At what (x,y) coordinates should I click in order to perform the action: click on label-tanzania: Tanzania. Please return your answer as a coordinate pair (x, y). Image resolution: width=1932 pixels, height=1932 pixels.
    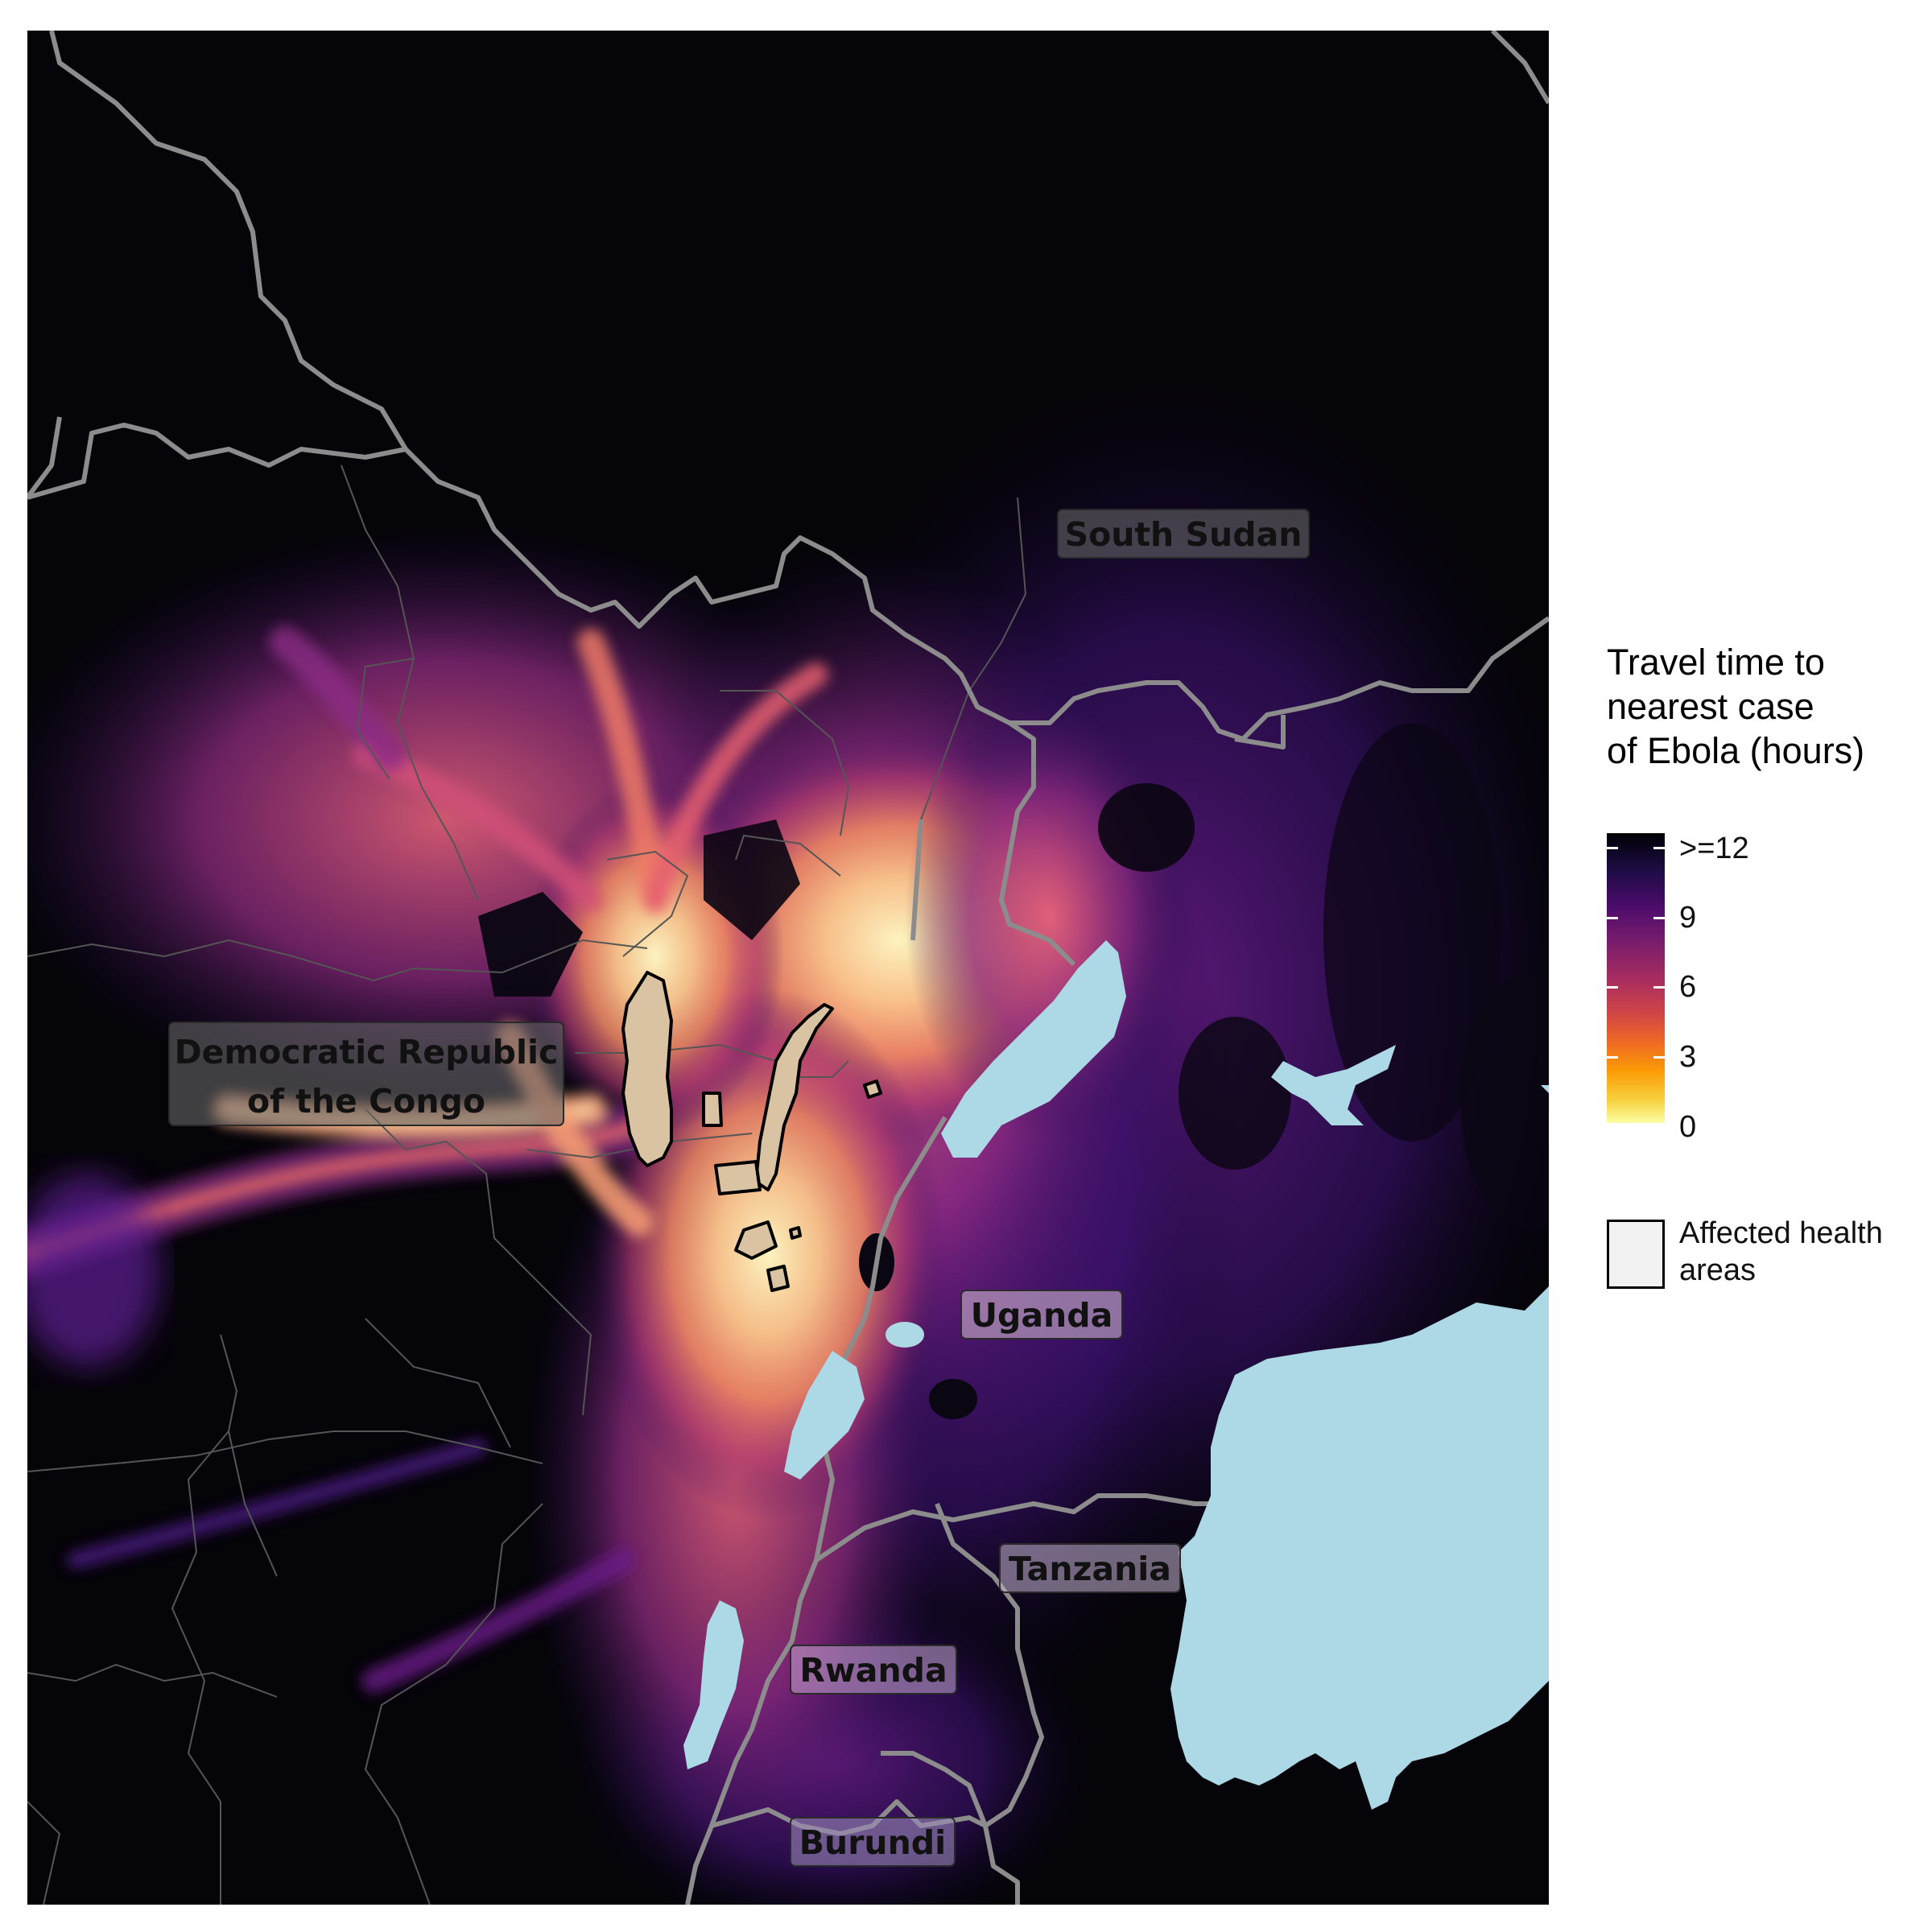
    Looking at the image, I should click on (1090, 1568).